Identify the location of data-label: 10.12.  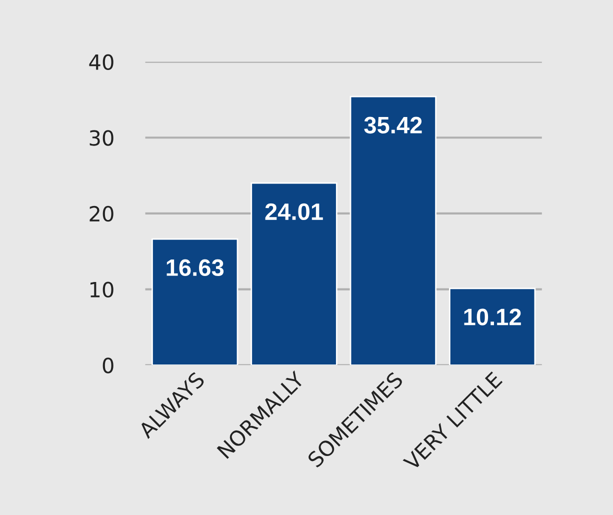
(492, 317).